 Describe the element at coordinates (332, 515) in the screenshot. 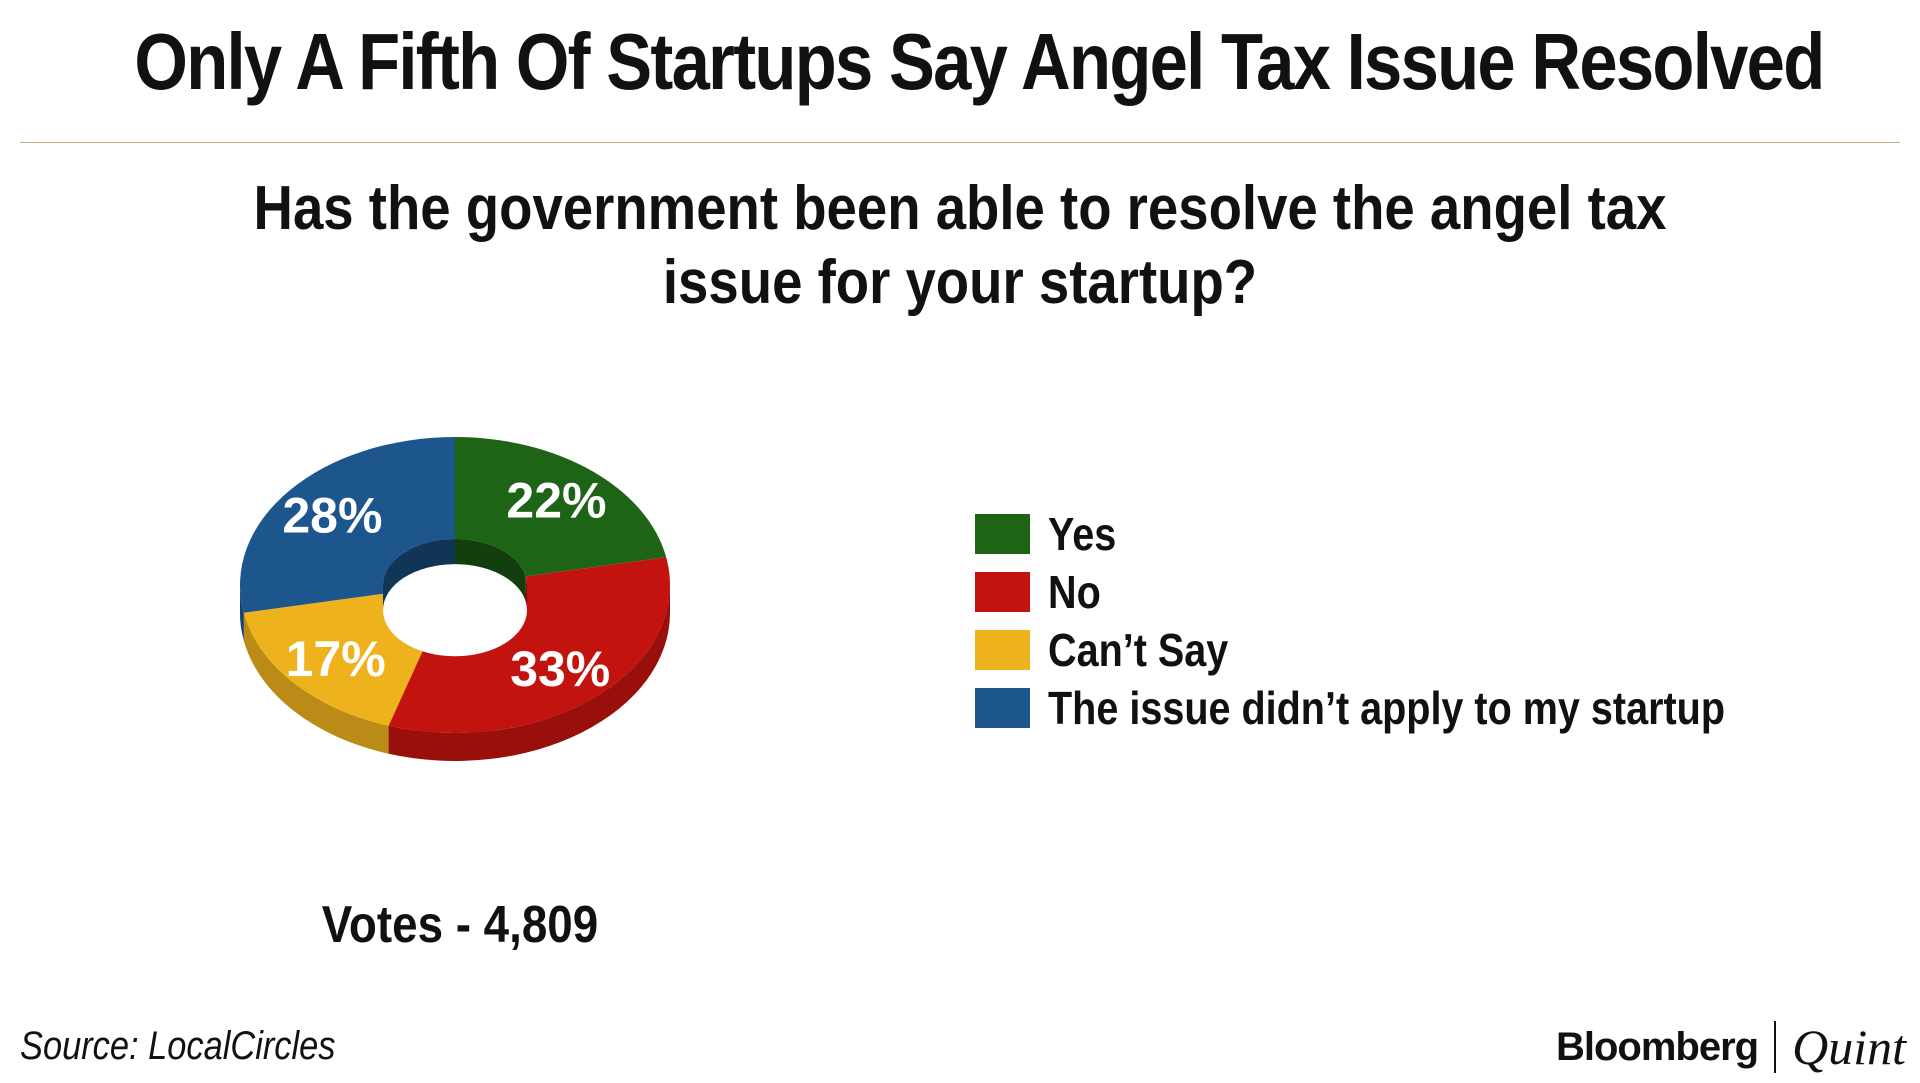

I see `slice-label-not-applicable: 28%` at that location.